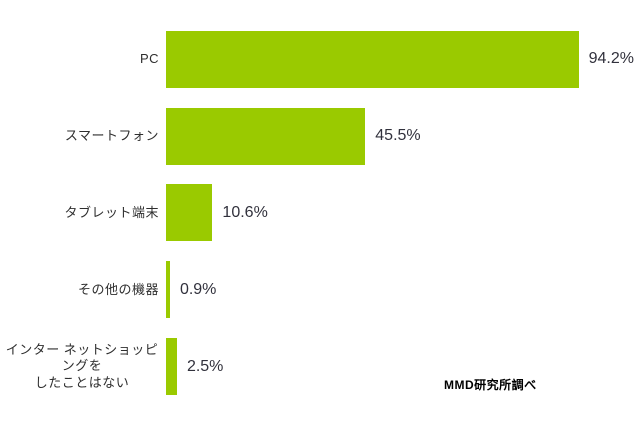 This screenshot has height=426, width=640. I want to click on category-label: インター ネットショッピングを したことはない, so click(83, 366).